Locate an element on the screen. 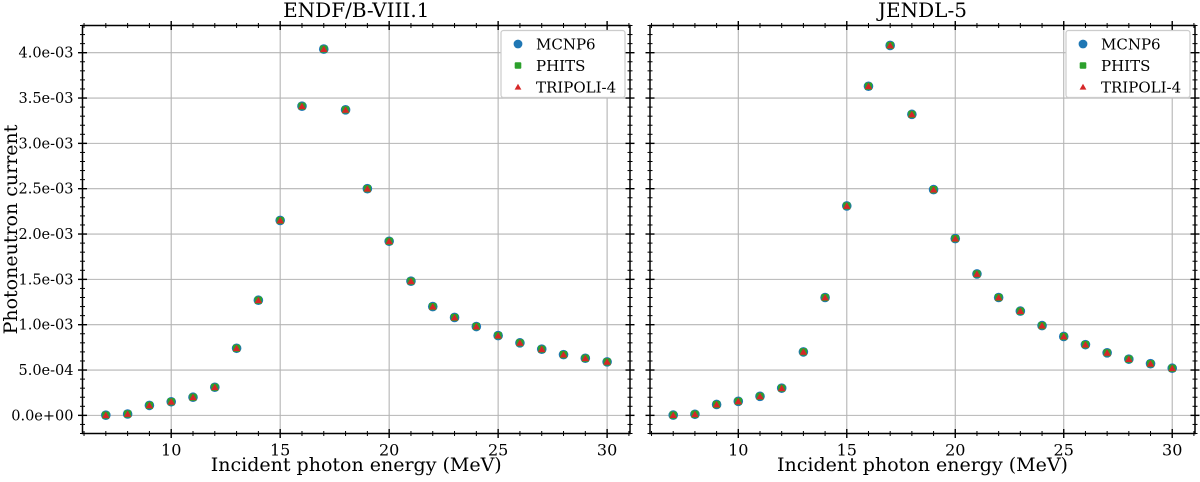 The image size is (1200, 482). y-tick-label: 1.5e-03 is located at coordinates (46, 280).